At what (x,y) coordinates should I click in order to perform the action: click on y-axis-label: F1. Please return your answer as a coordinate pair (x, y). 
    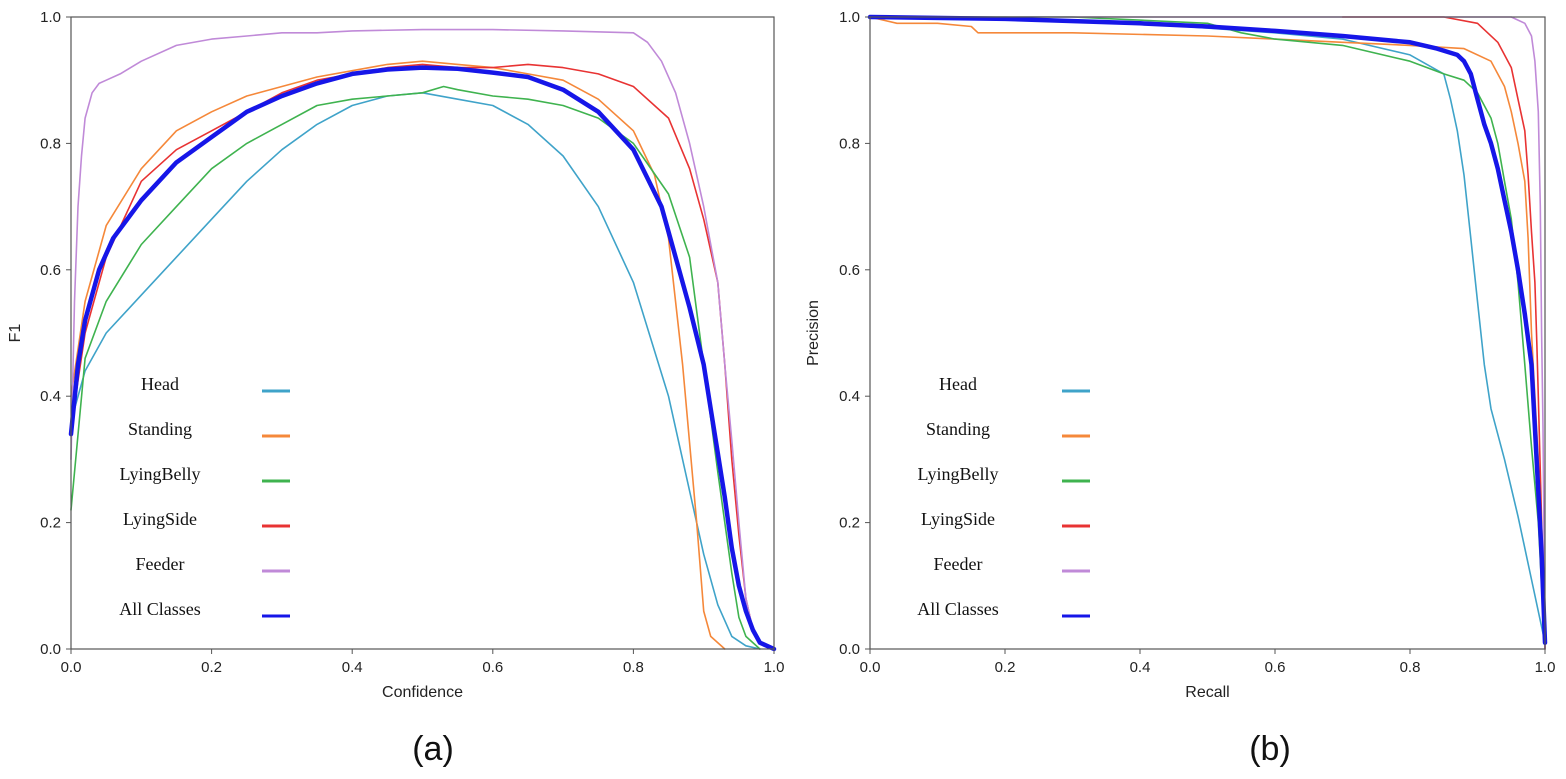
    Looking at the image, I should click on (15, 333).